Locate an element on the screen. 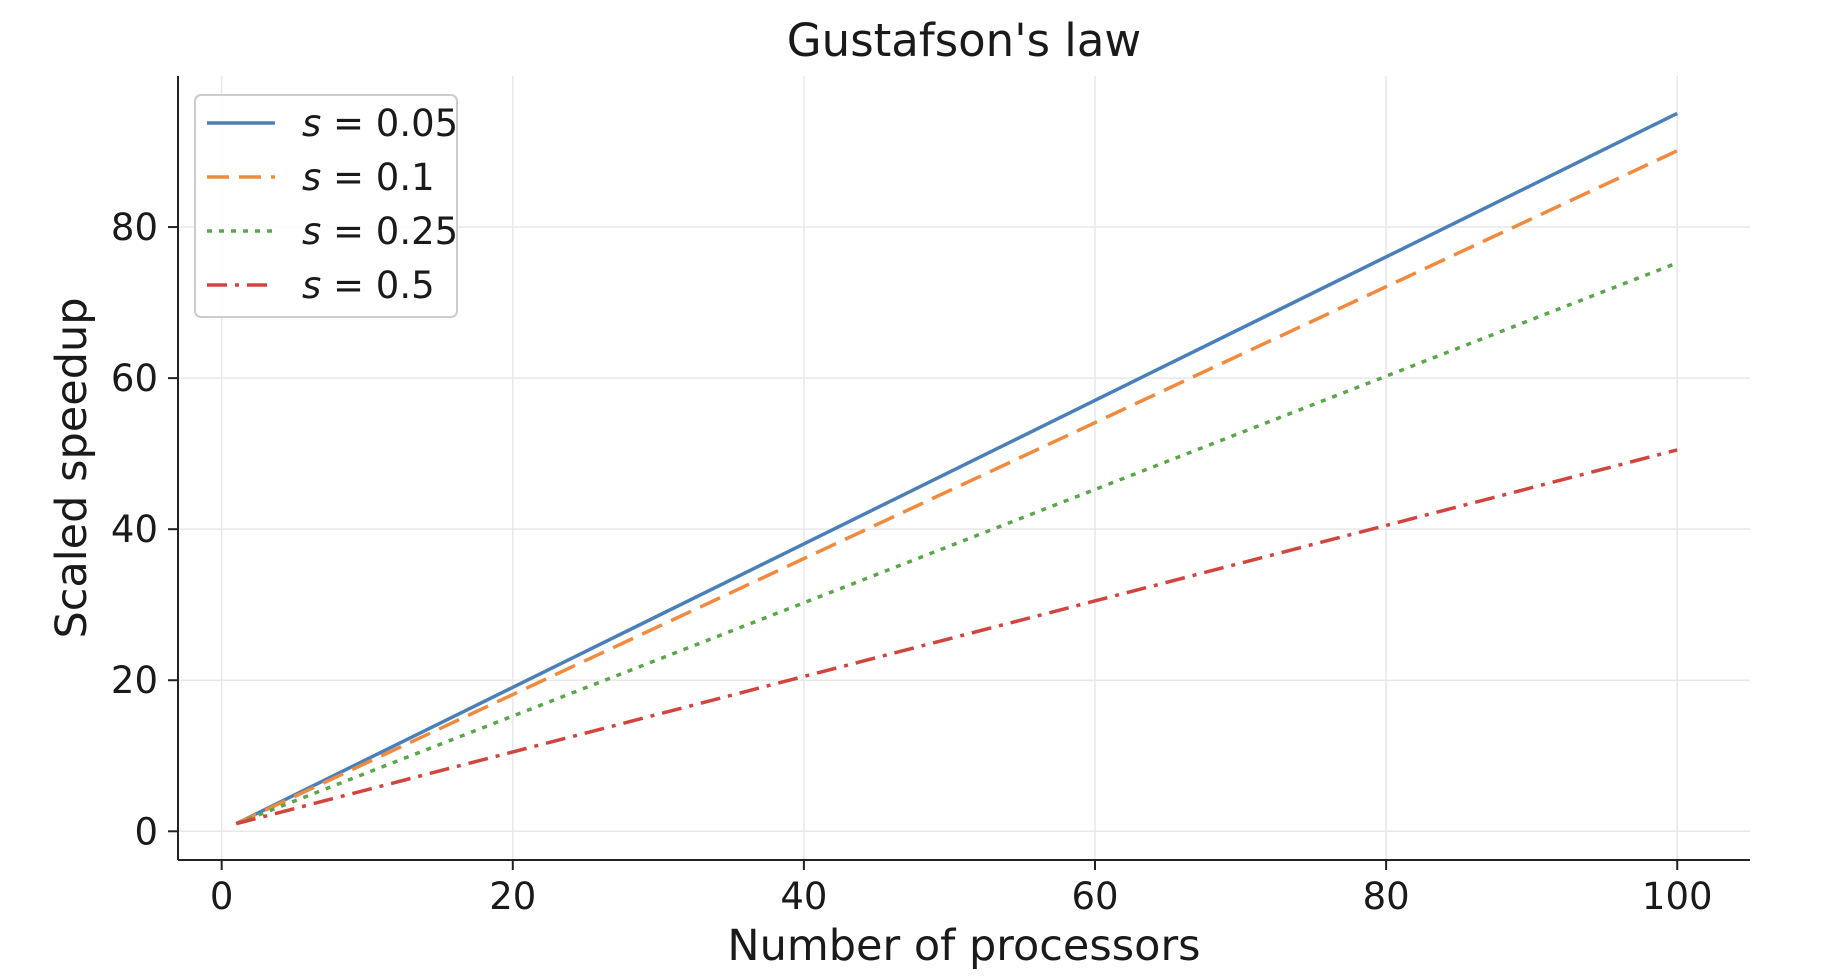 Image resolution: width=1826 pixels, height=976 pixels. legend-label-1: s = 0.1 is located at coordinates (368, 177).